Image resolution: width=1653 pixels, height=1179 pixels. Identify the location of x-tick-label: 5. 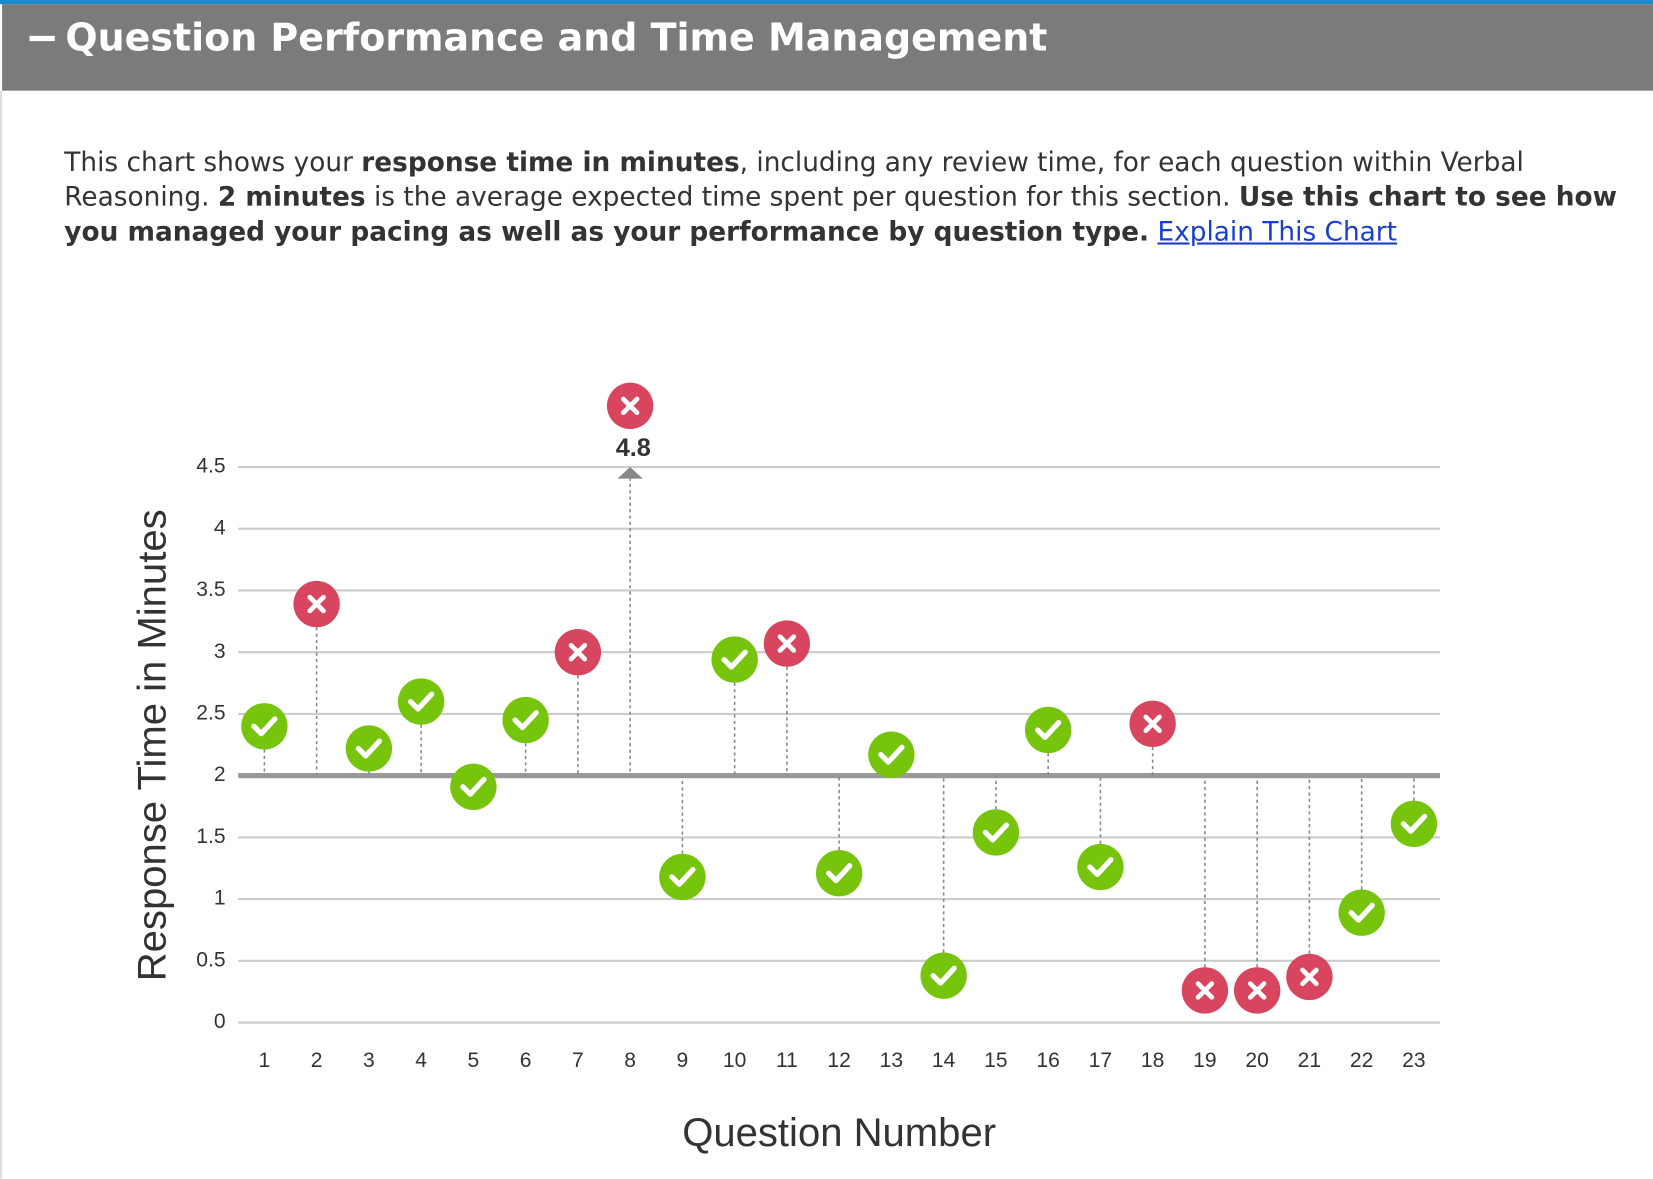
(474, 1060).